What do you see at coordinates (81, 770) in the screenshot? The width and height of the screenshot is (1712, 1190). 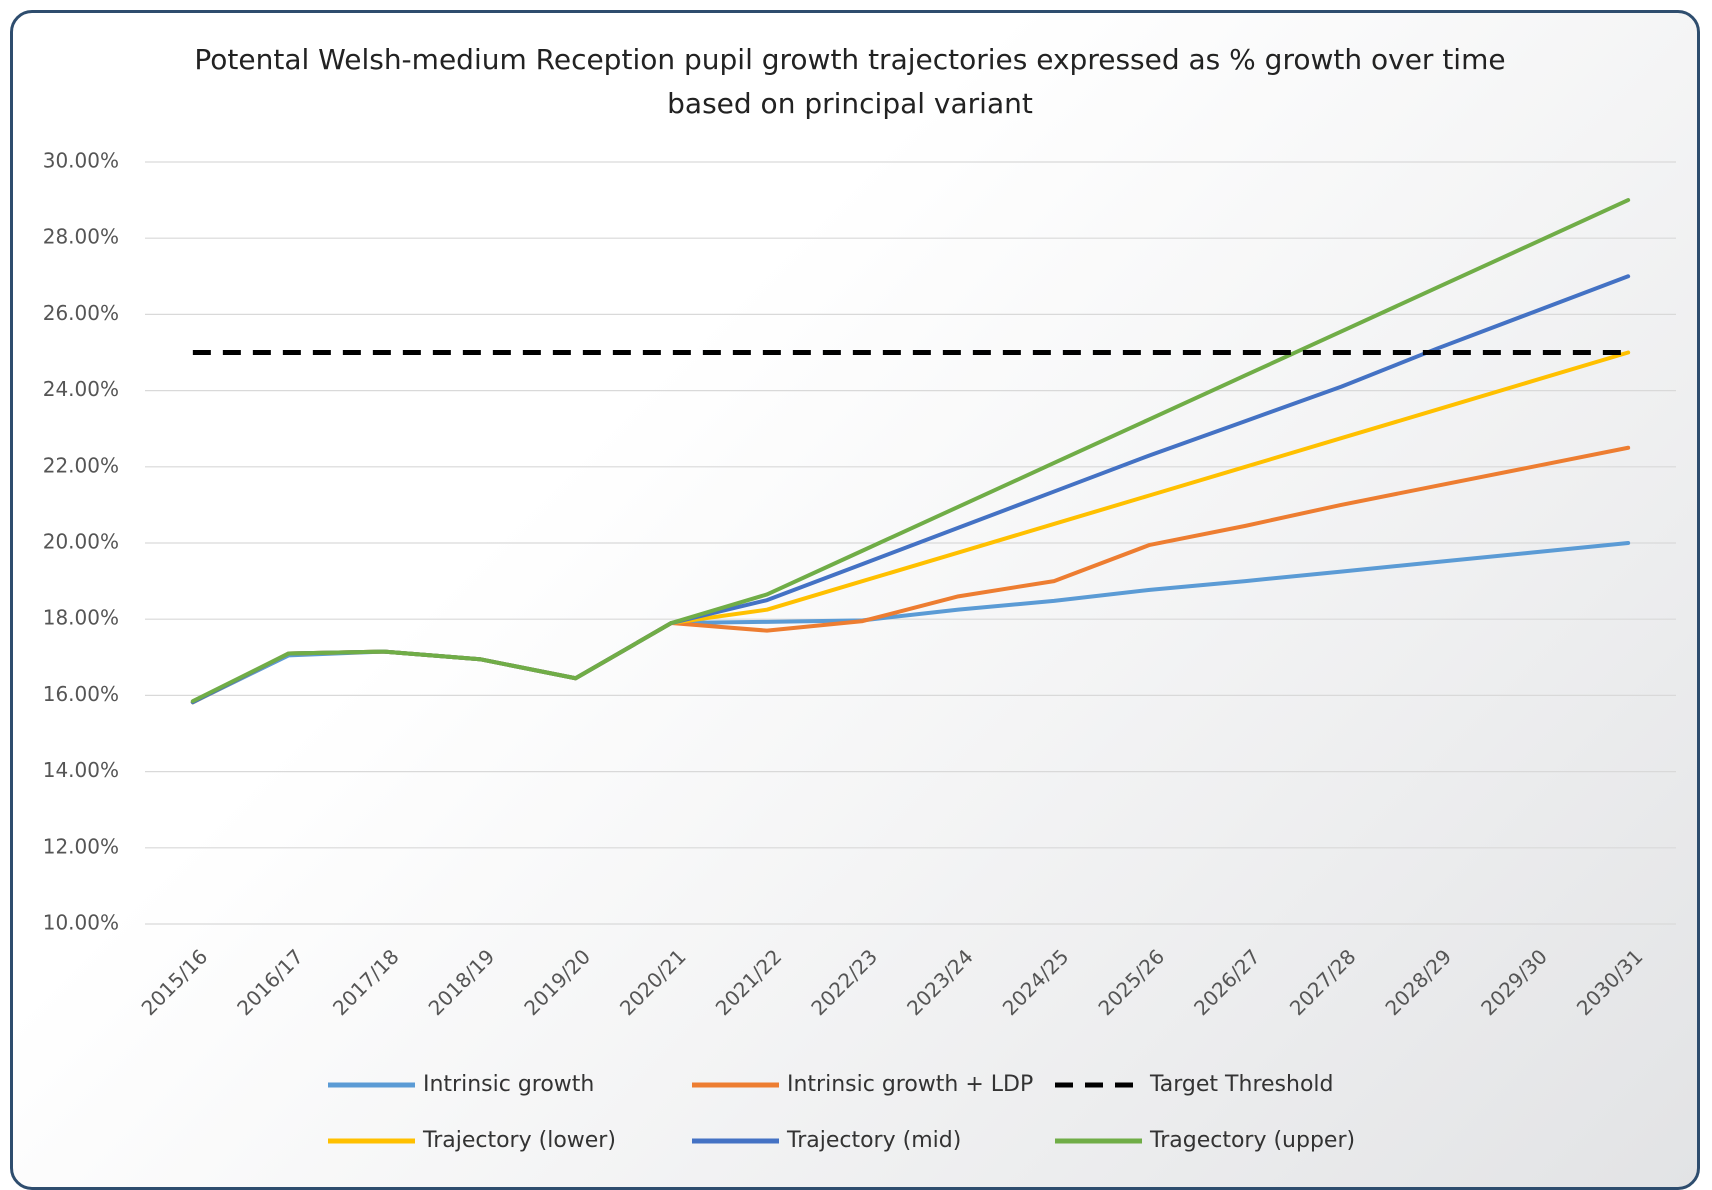 I see `y-tick-label: 14.00%` at bounding box center [81, 770].